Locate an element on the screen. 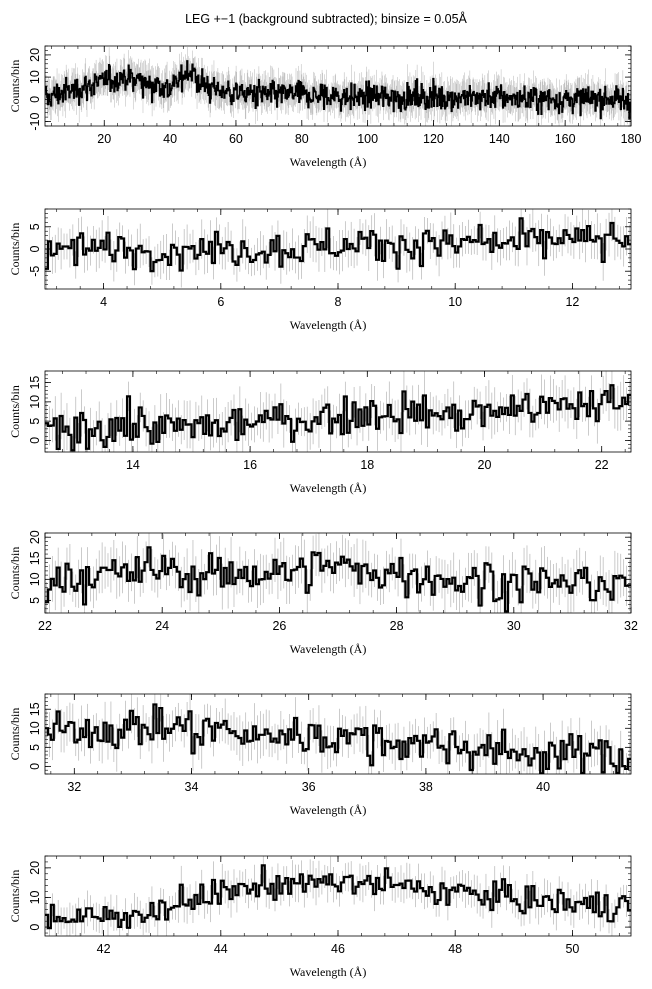 This screenshot has width=652, height=989. x-tick-label: 100 is located at coordinates (367, 139).